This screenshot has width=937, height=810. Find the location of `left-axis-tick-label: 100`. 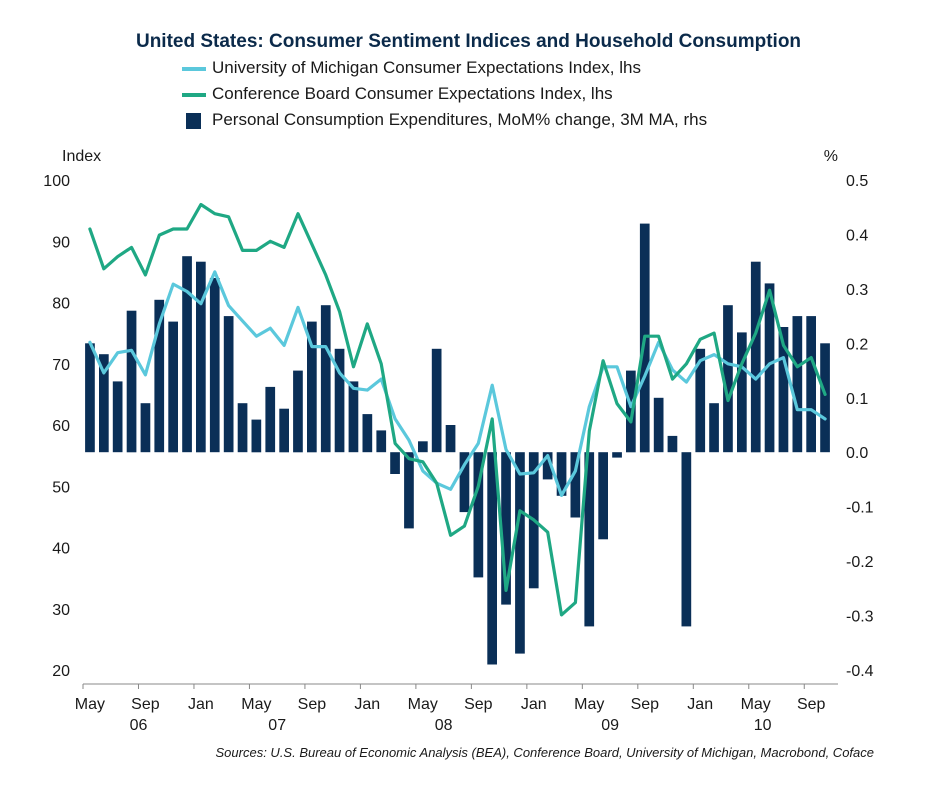

left-axis-tick-label: 100 is located at coordinates (56, 181).